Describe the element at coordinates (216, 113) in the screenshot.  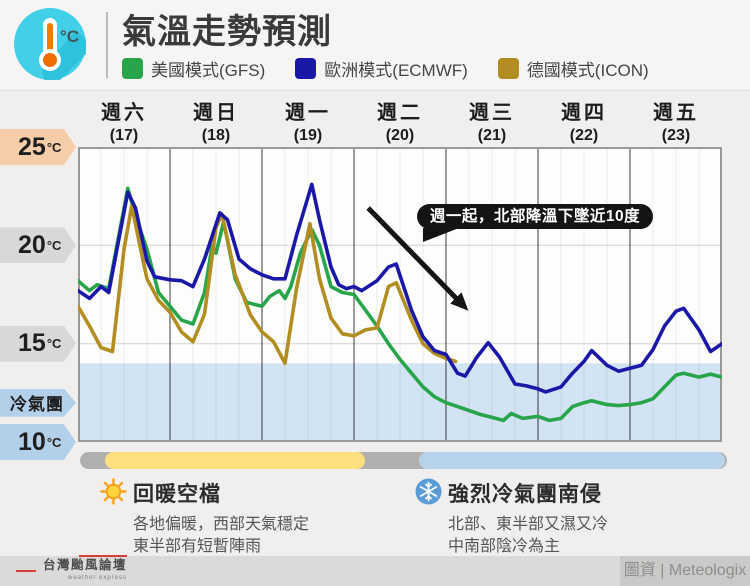
I see `day-name: 週日` at that location.